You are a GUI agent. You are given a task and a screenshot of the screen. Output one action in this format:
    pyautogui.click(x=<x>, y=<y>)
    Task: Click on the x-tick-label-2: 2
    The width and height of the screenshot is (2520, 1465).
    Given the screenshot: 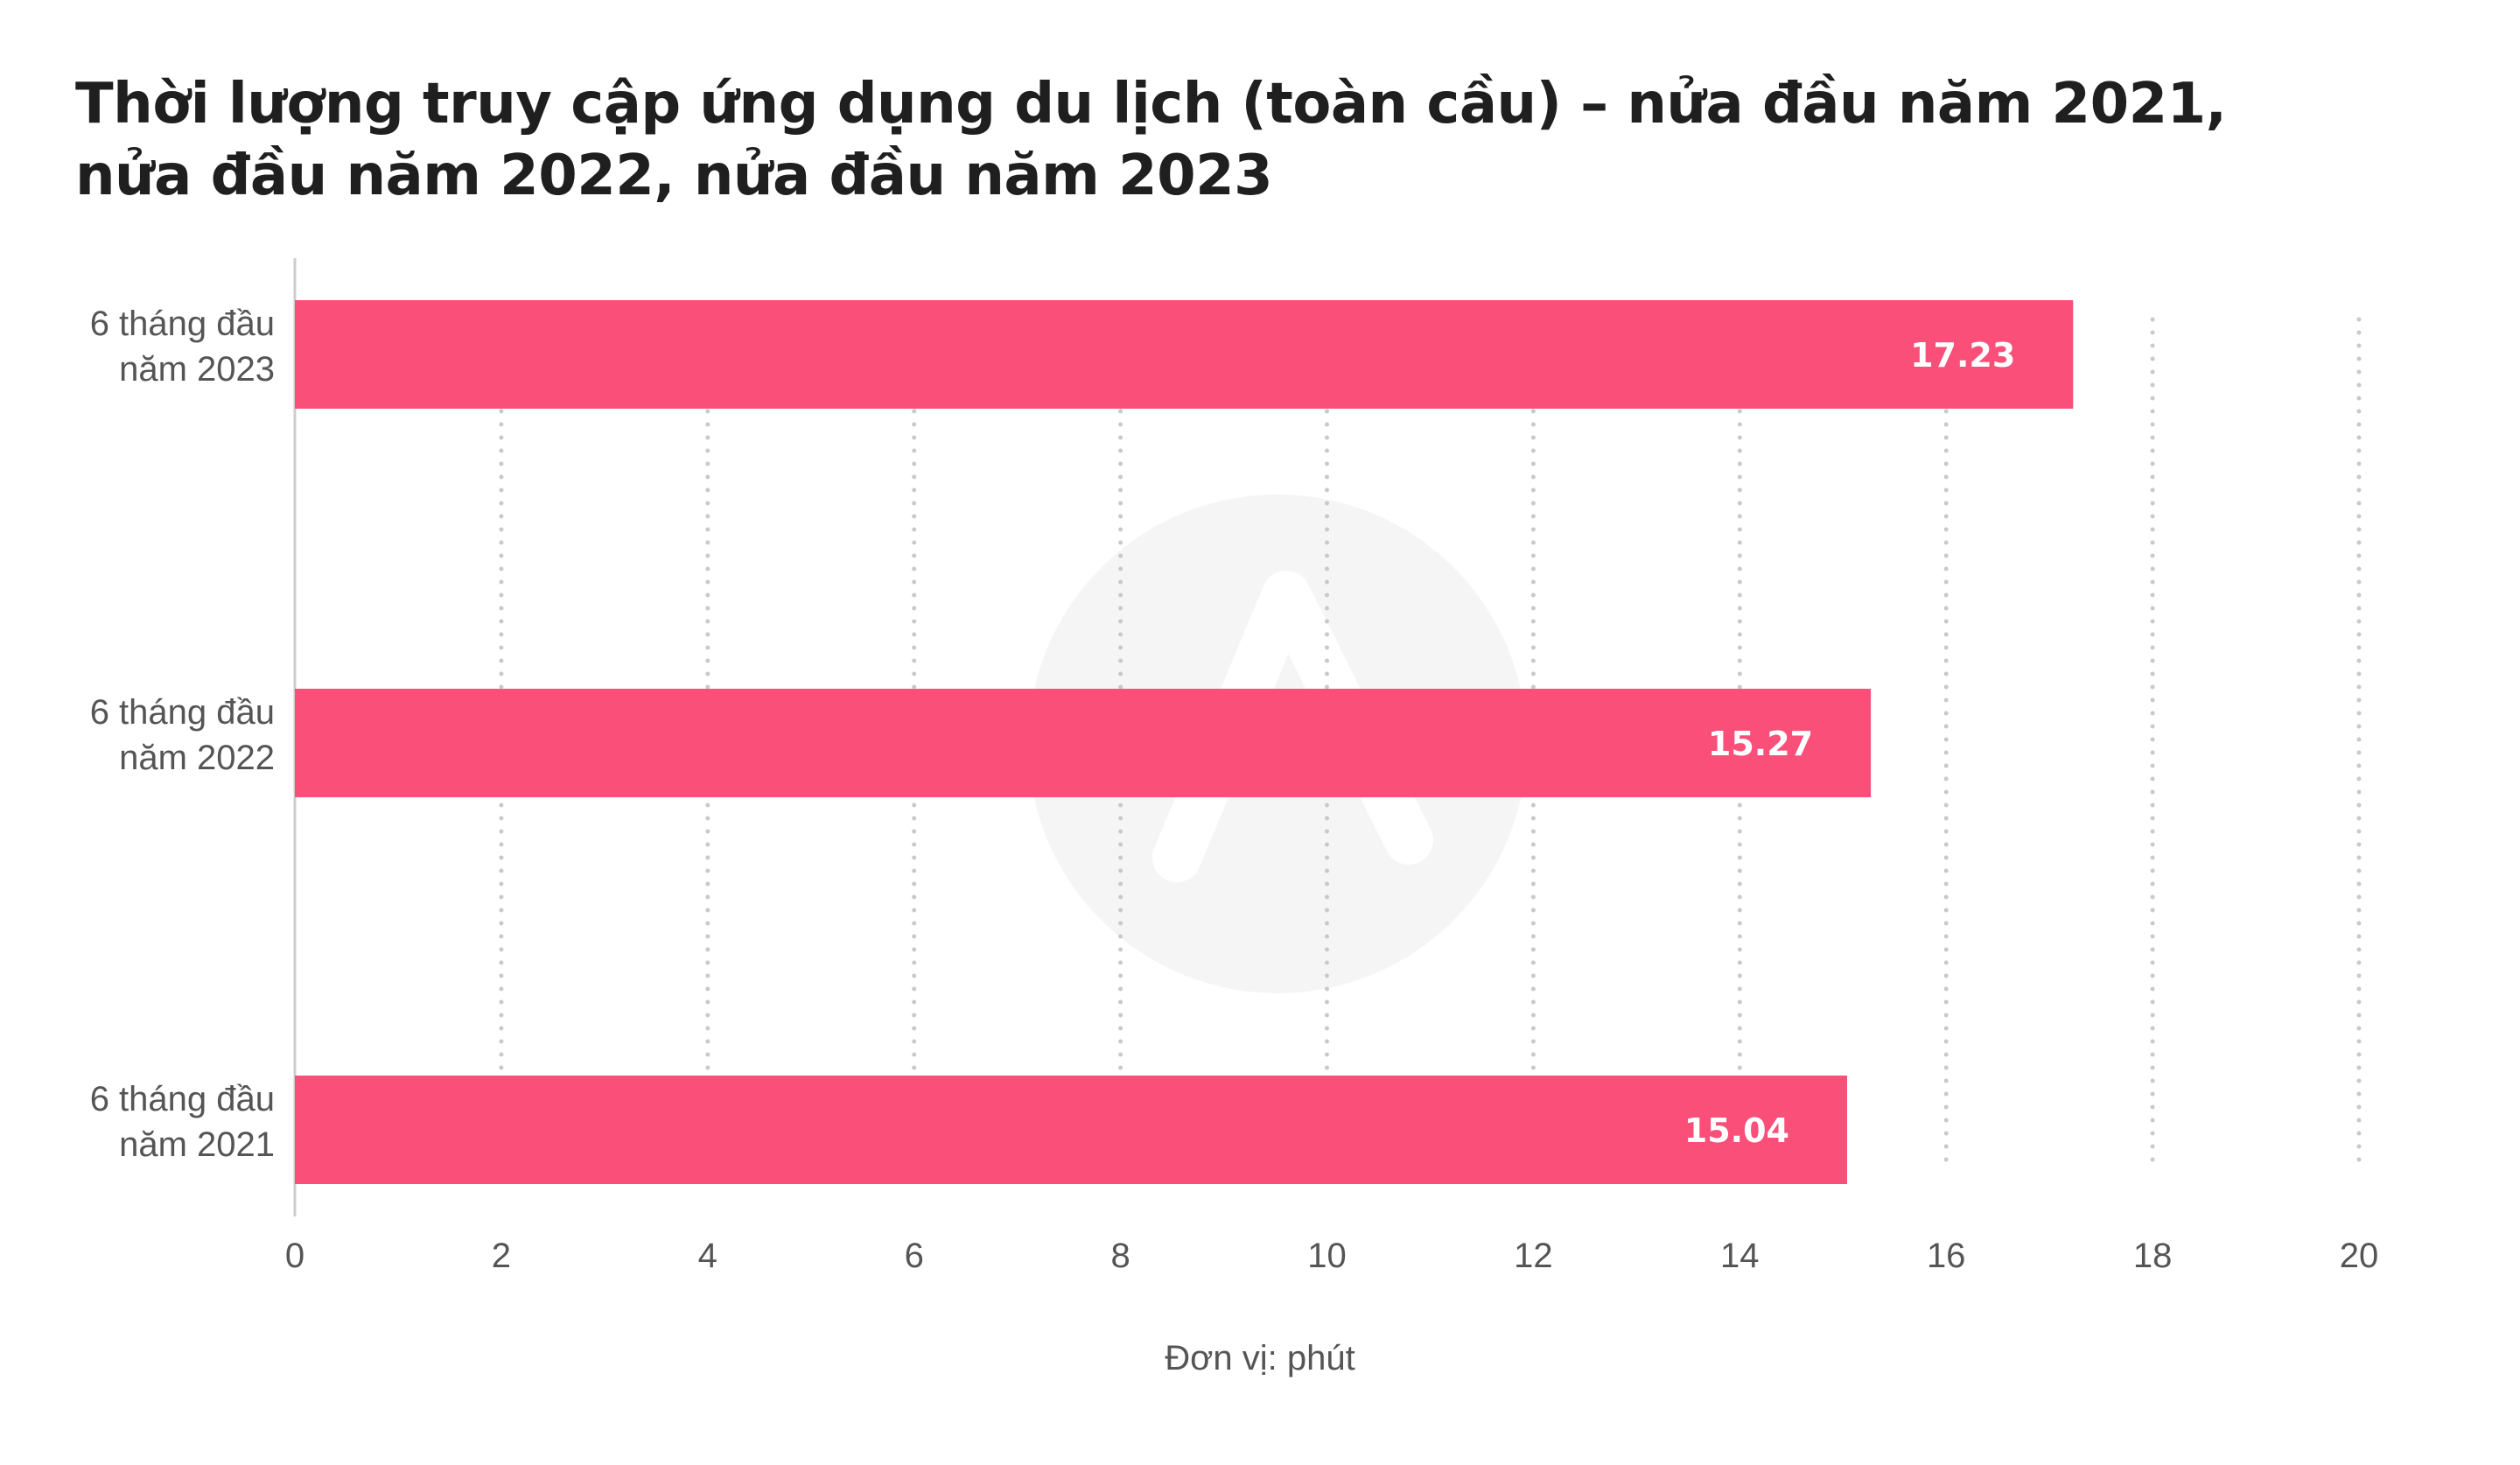 What is the action you would take?
    pyautogui.click(x=501, y=1256)
    